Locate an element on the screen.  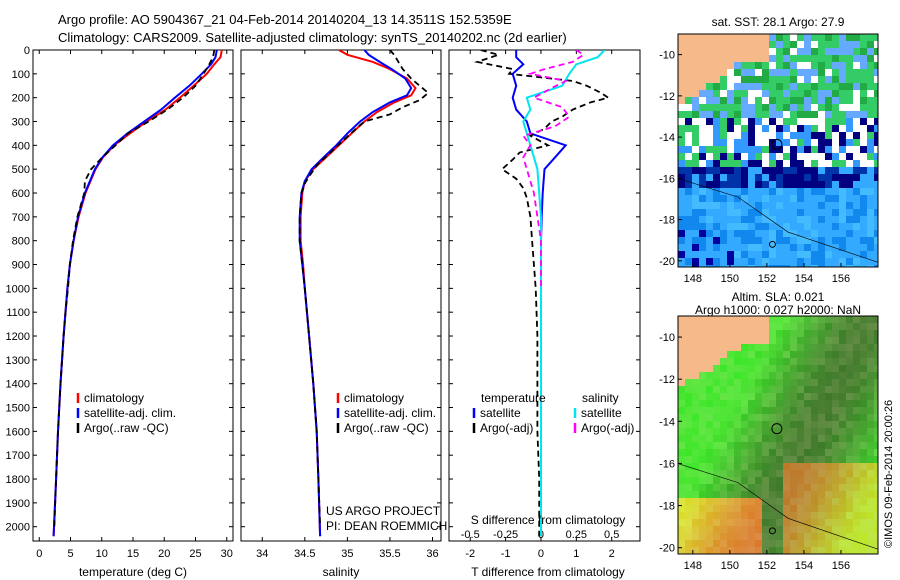
x-tick-label: 0 is located at coordinates (541, 554).